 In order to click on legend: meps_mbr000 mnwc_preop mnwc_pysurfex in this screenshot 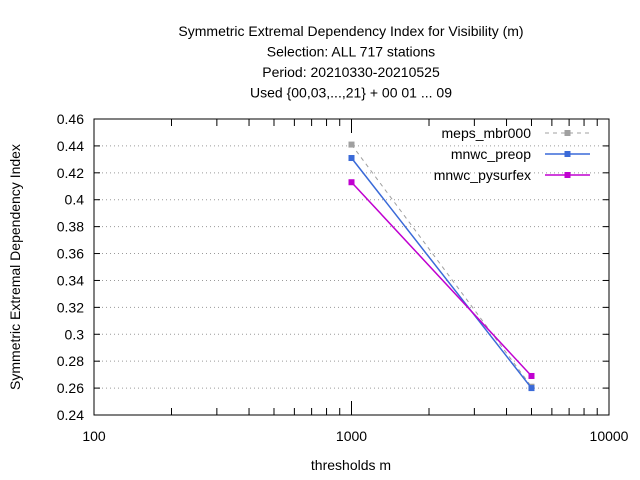, I will do `click(512, 154)`.